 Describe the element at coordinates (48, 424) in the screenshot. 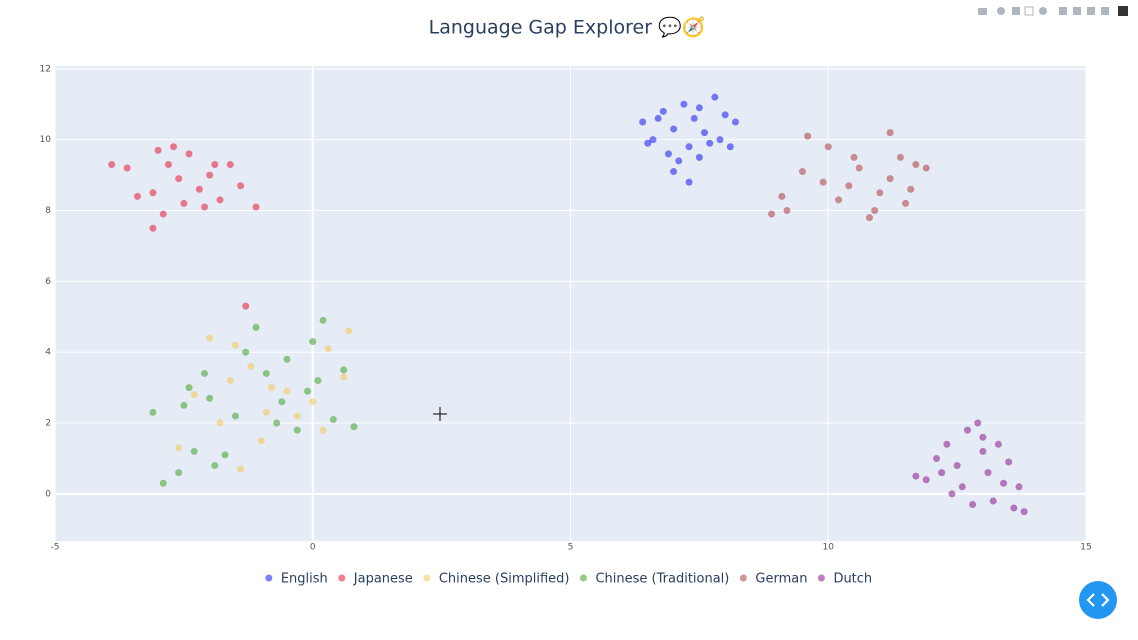

I see `y-tick-label: 2` at that location.